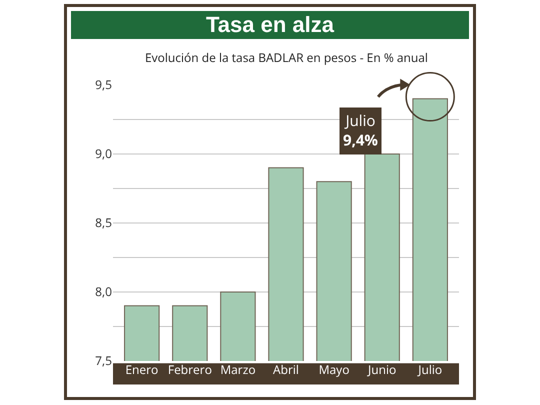 This screenshot has width=540, height=405. I want to click on x-tick-label: Marzo, so click(238, 369).